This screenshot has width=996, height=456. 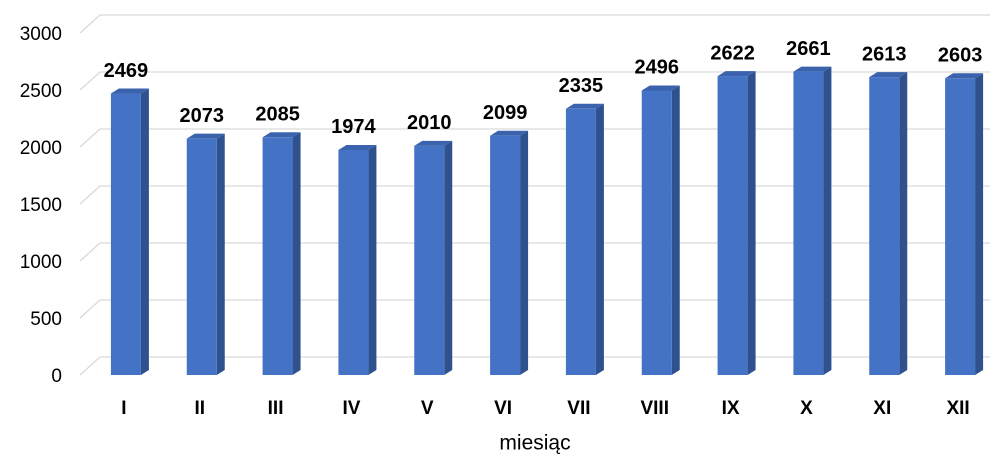 I want to click on x-tick-label: IV, so click(x=351, y=408).